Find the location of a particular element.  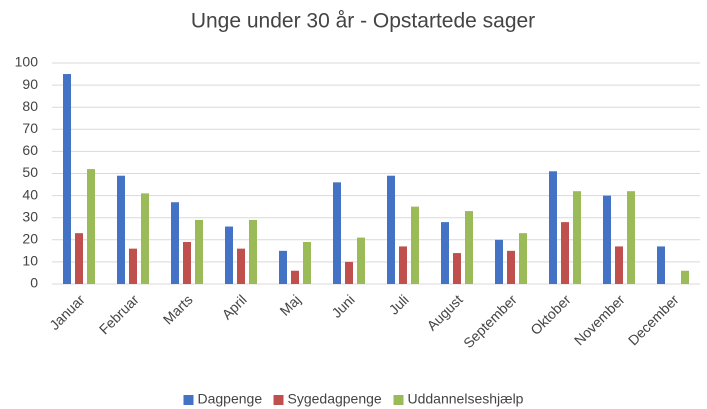

x-tick-label: Februar is located at coordinates (119, 314).